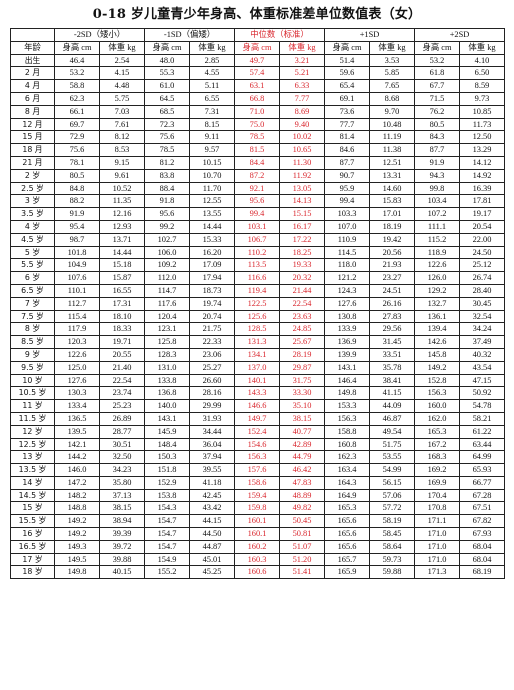 The height and width of the screenshot is (690, 514). What do you see at coordinates (122, 380) in the screenshot?
I see `value-cell: 22.54` at bounding box center [122, 380].